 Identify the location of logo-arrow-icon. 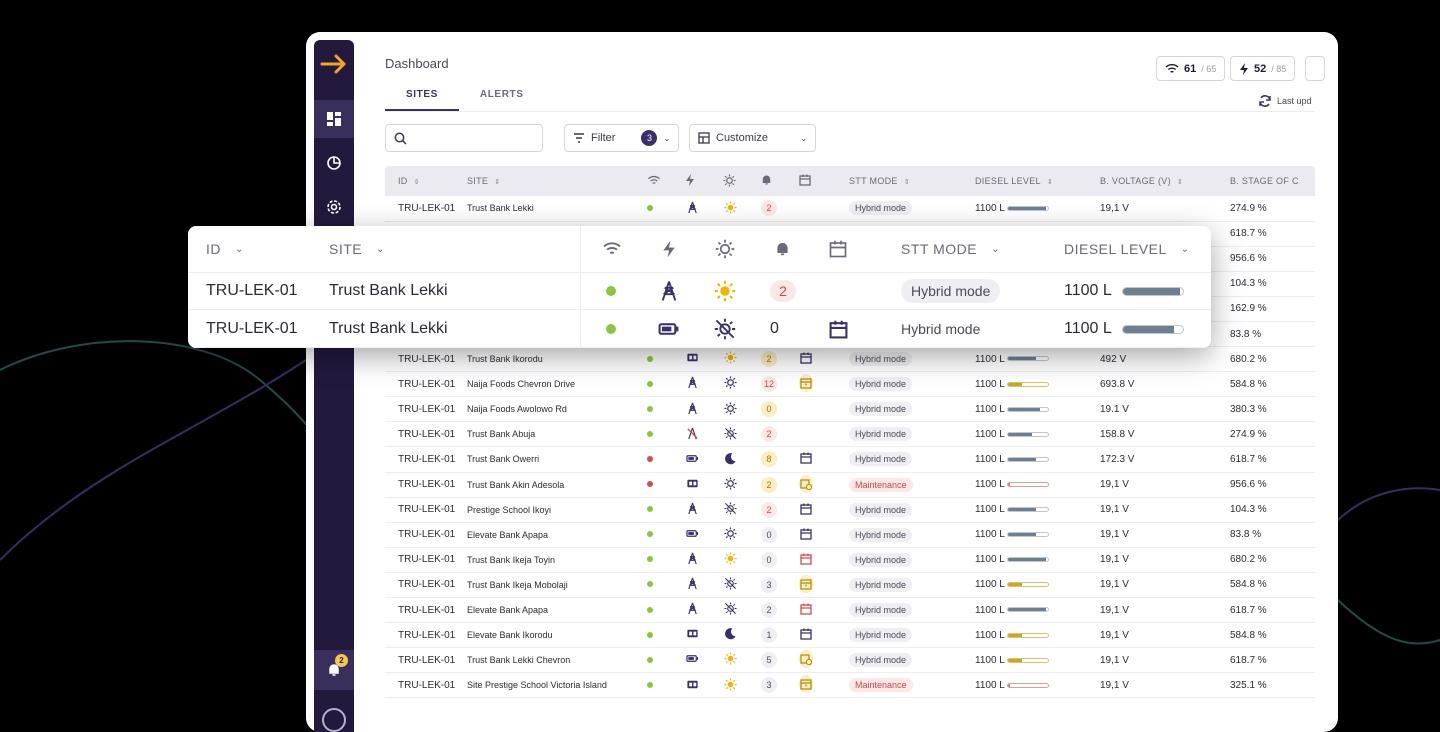
(334, 62).